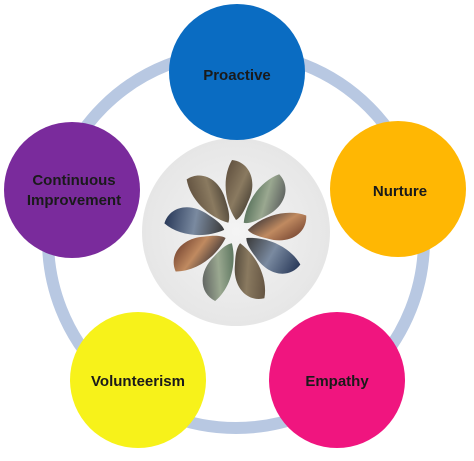 This screenshot has width=474, height=461. I want to click on node-empathy: Empathy, so click(337, 380).